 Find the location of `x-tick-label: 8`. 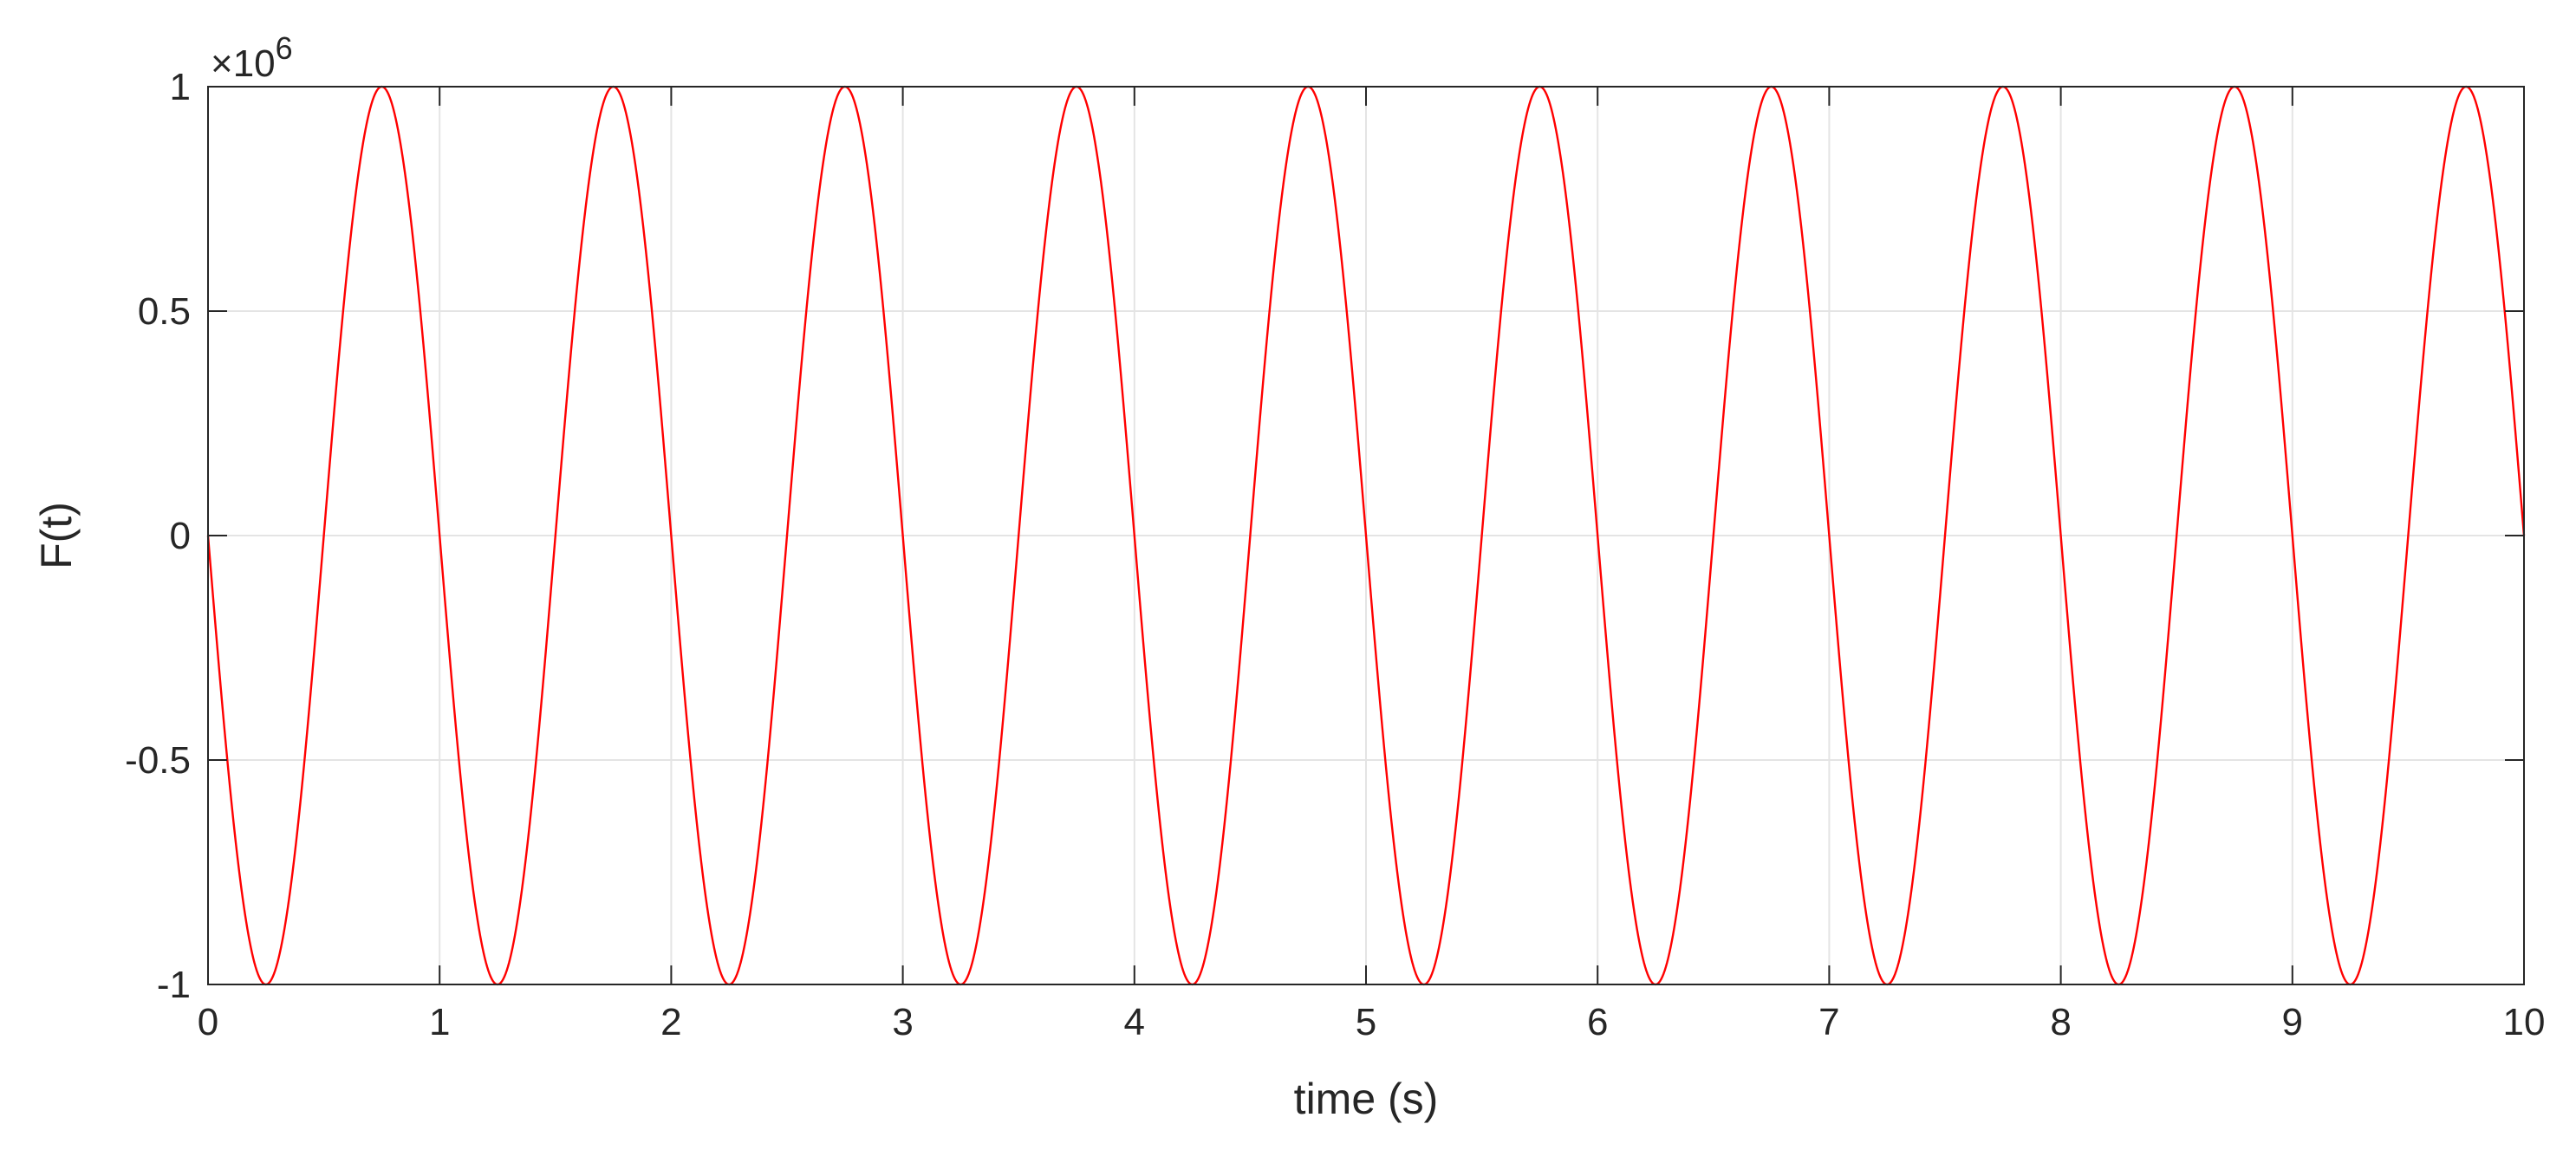

x-tick-label: 8 is located at coordinates (2060, 1022).